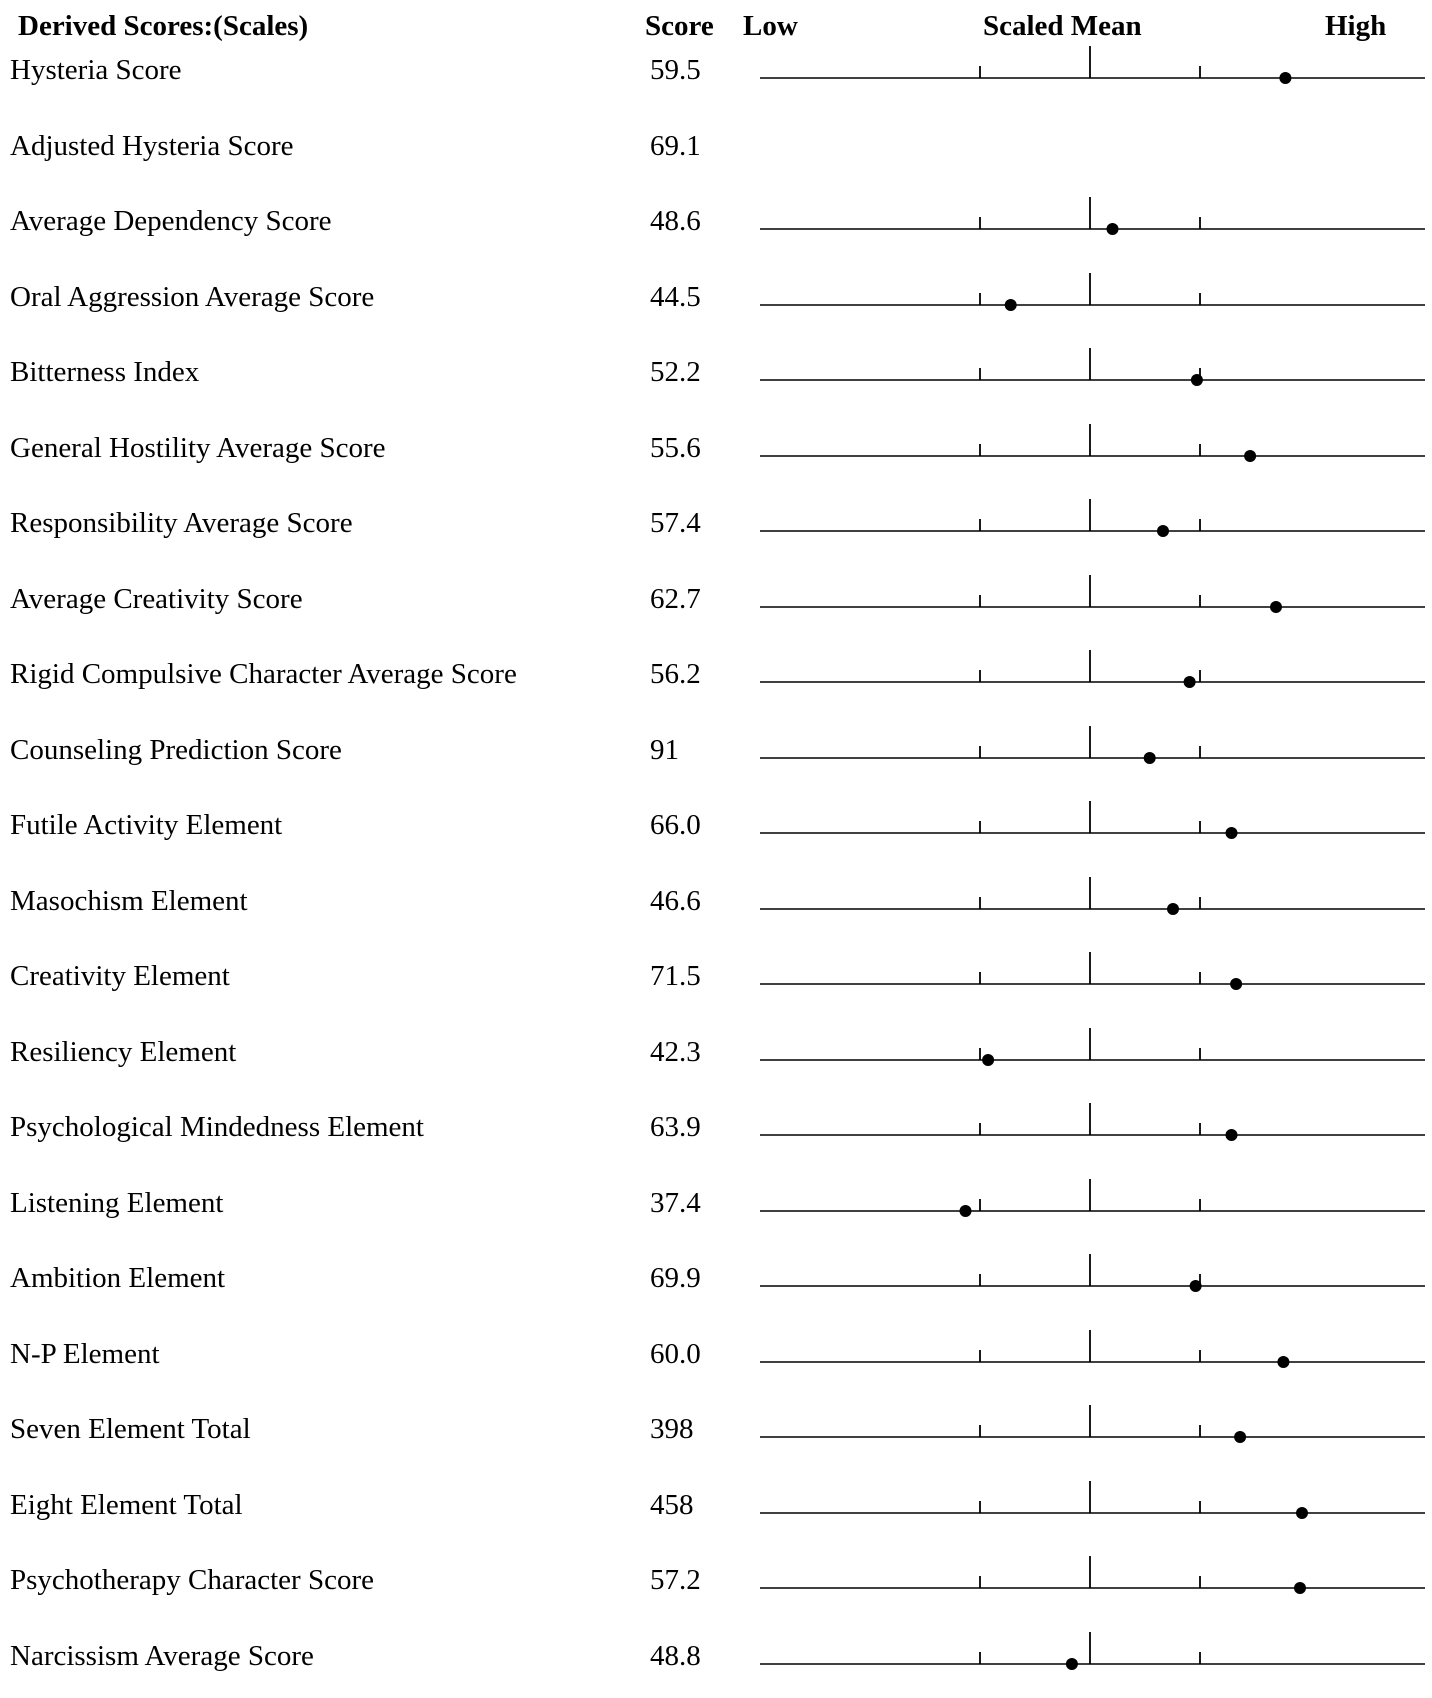 This screenshot has width=1432, height=1698. I want to click on score-row: Psychological Mindedness Element 63.9, so click(716, 1136).